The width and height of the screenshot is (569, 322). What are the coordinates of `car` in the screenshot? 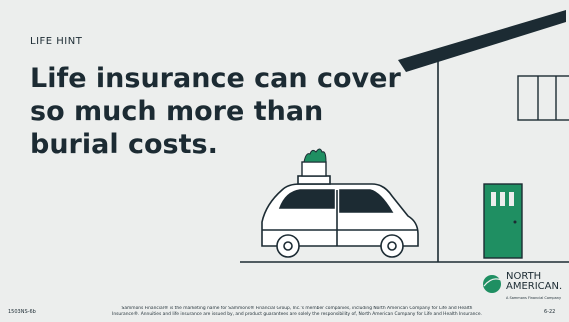 It's located at (340, 216).